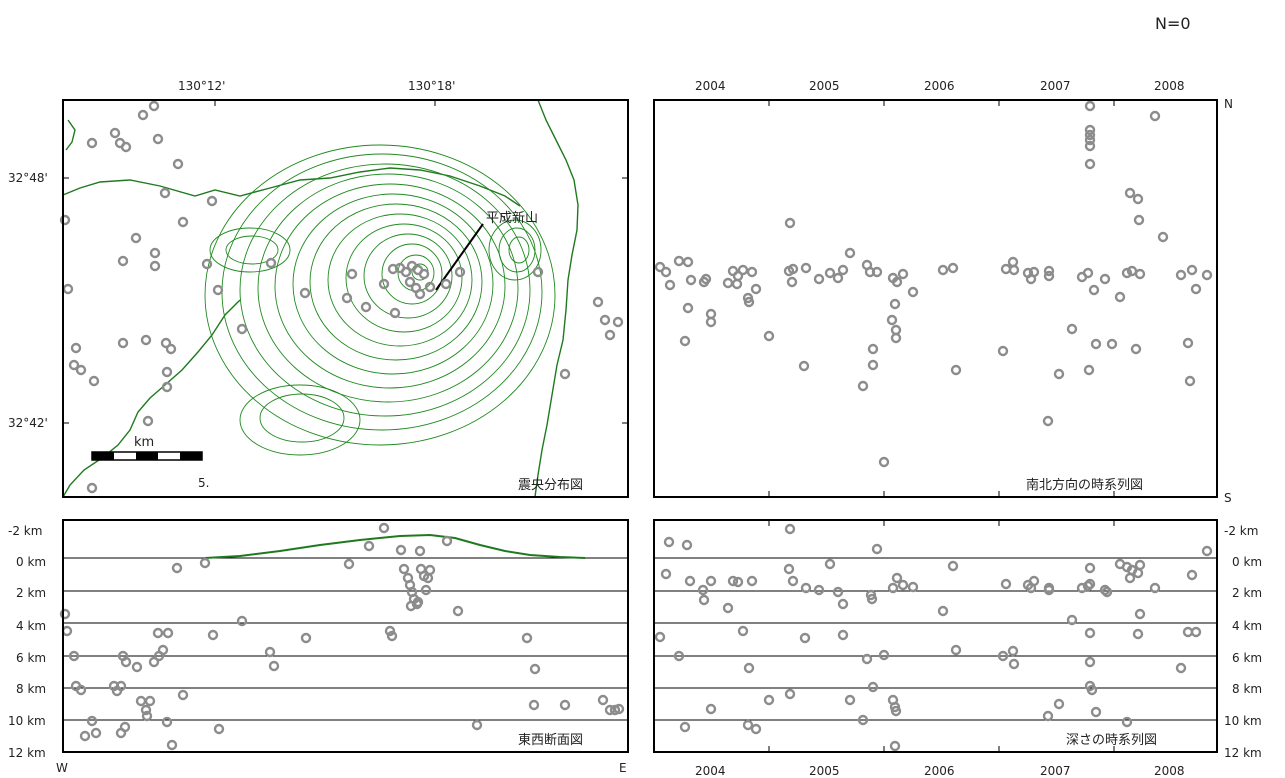  Describe the element at coordinates (1243, 721) in the screenshot. I see `dt-depth-label-10: 10 km` at that location.